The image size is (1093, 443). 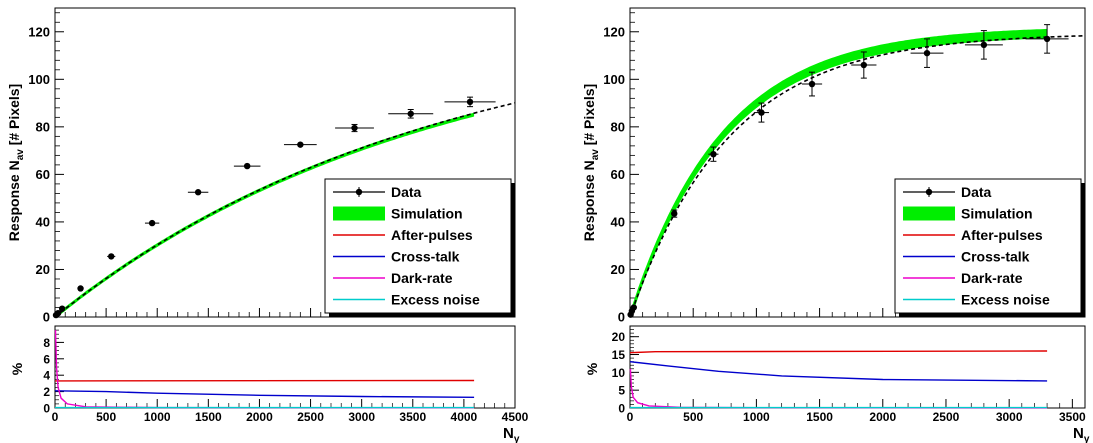 What do you see at coordinates (619, 337) in the screenshot?
I see `residual-y-tick-label: 20` at bounding box center [619, 337].